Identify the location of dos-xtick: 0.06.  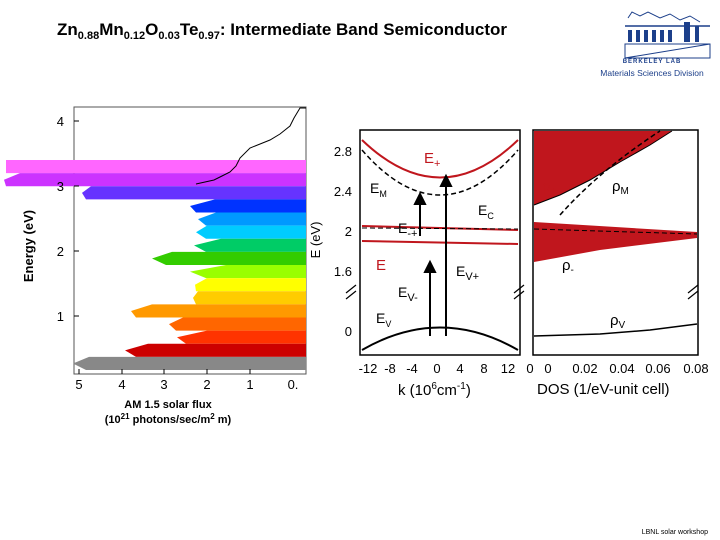
(657, 368).